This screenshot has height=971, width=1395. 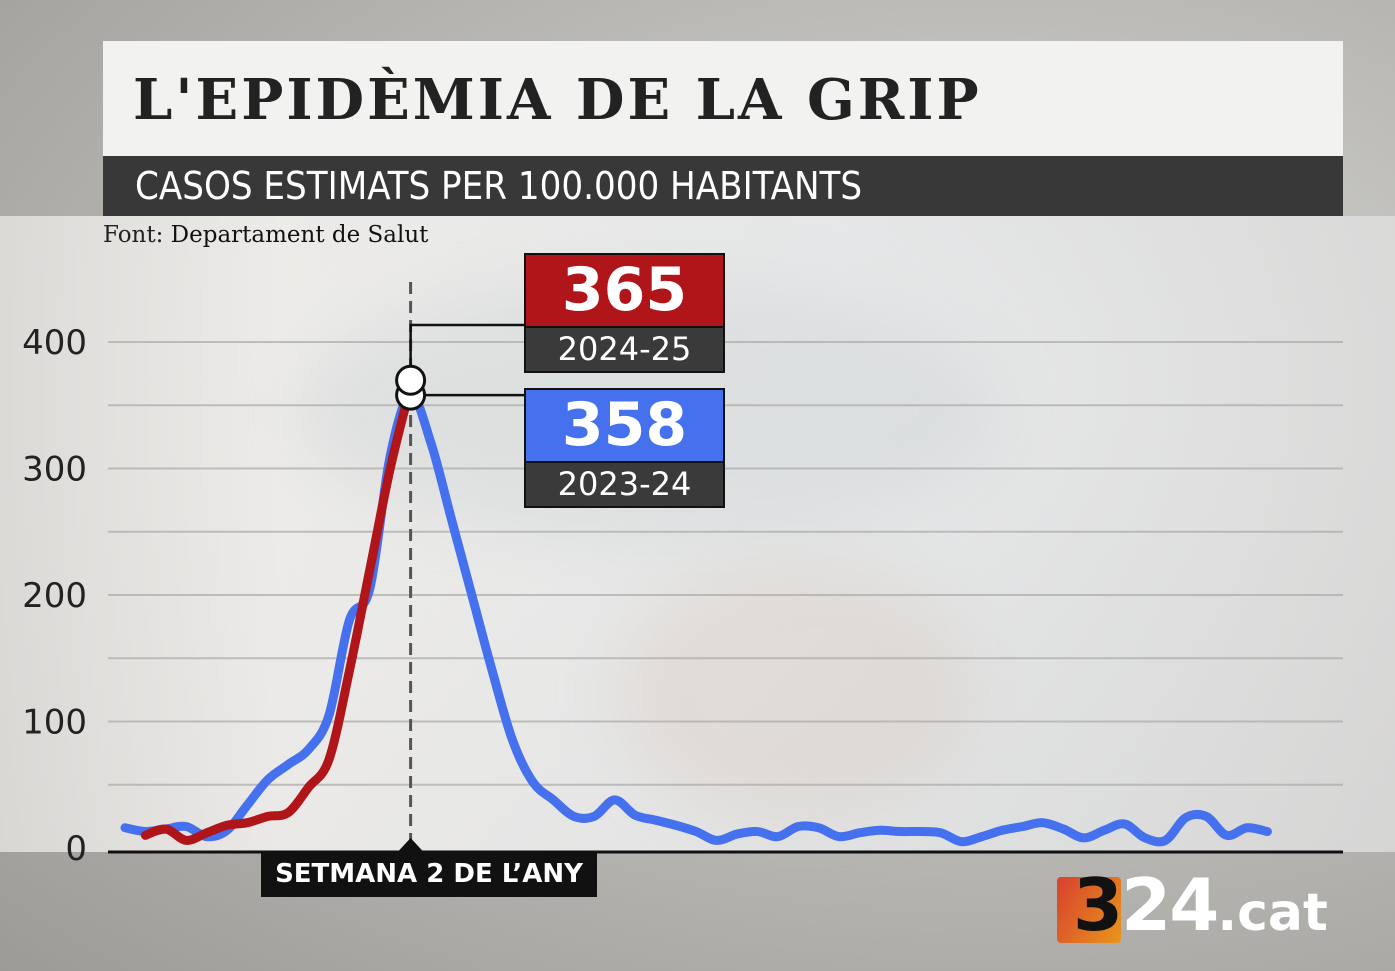 What do you see at coordinates (557, 100) in the screenshot?
I see `chart-title: L'EPIDÈMIA DE LA GRIP` at bounding box center [557, 100].